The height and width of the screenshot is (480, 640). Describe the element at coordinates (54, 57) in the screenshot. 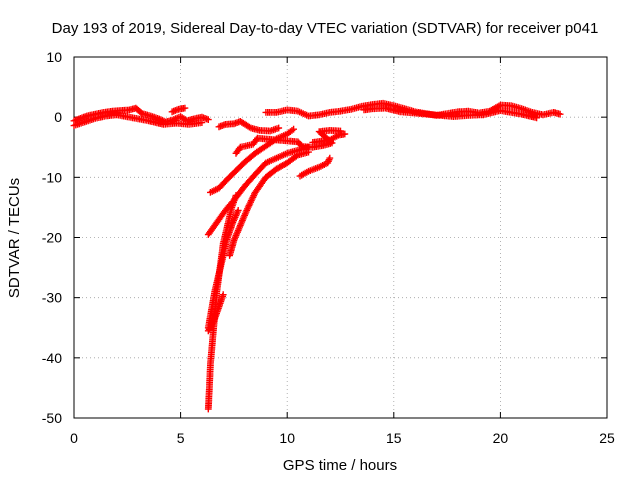

I see `y-tick-label: 10` at that location.